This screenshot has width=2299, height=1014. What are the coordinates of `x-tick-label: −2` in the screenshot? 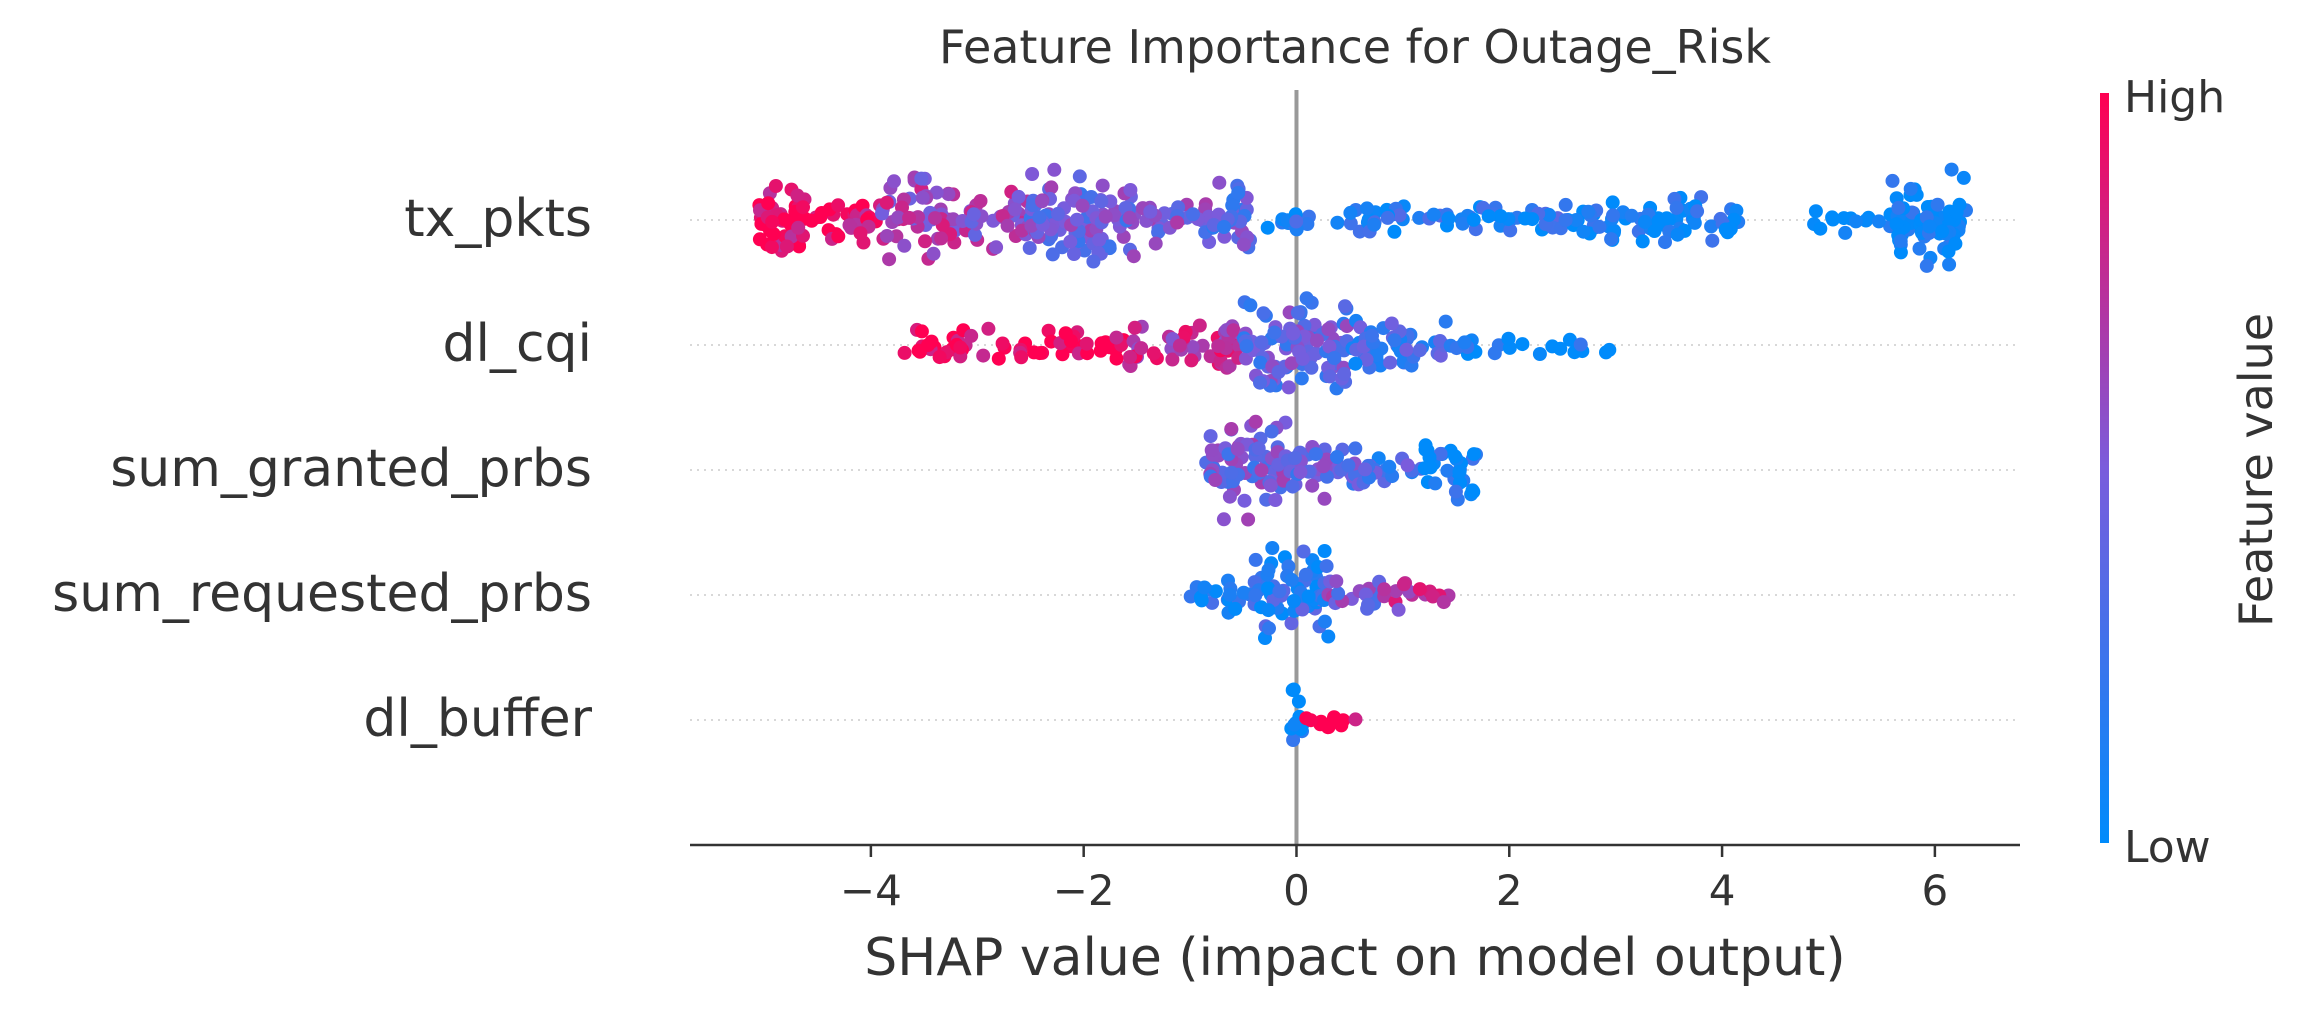 It's located at (1084, 890).